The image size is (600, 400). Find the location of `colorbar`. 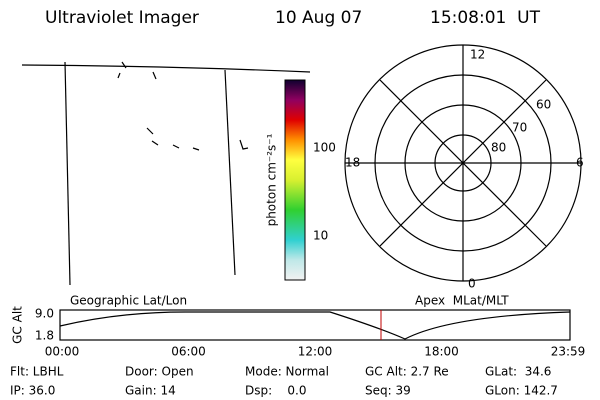

colorbar is located at coordinates (295, 180).